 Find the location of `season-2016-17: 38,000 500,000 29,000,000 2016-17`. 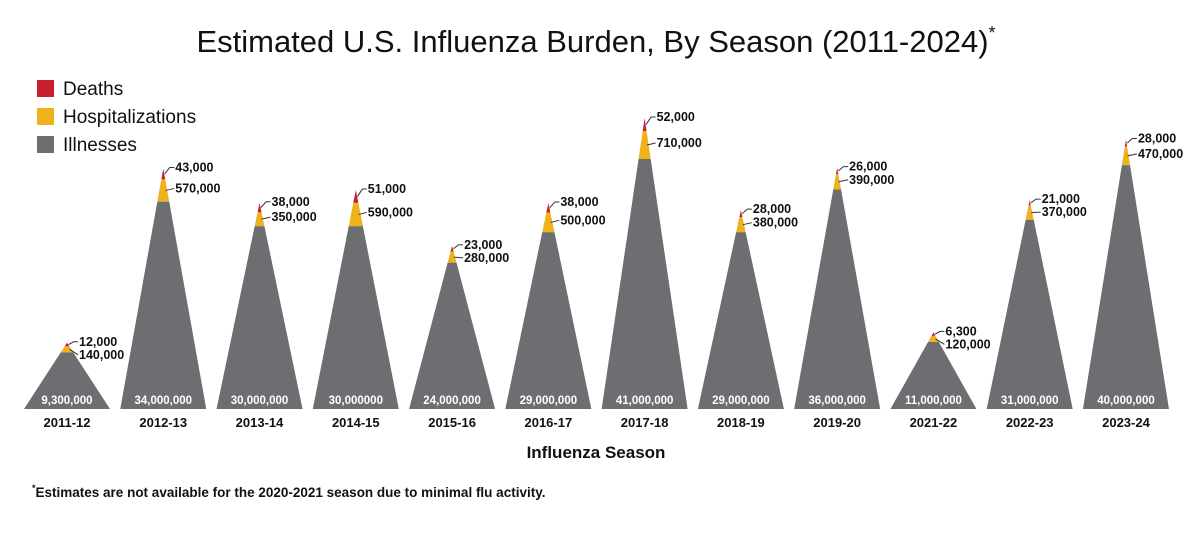

season-2016-17: 38,000 500,000 29,000,000 2016-17 is located at coordinates (555, 312).